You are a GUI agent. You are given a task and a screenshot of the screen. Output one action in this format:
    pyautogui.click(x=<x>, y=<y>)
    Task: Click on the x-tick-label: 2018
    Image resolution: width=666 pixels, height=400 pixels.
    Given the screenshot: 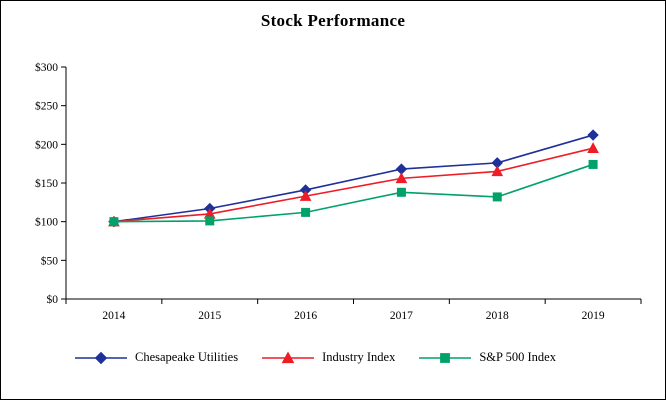 What is the action you would take?
    pyautogui.click(x=497, y=316)
    